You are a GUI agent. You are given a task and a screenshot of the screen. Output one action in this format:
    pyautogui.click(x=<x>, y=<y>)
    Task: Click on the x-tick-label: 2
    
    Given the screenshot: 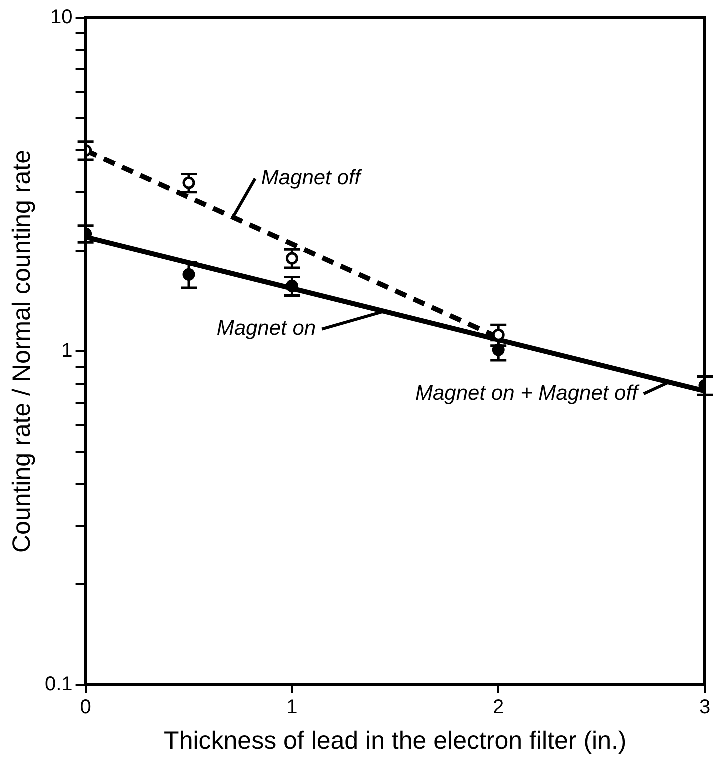 What is the action you would take?
    pyautogui.click(x=498, y=707)
    